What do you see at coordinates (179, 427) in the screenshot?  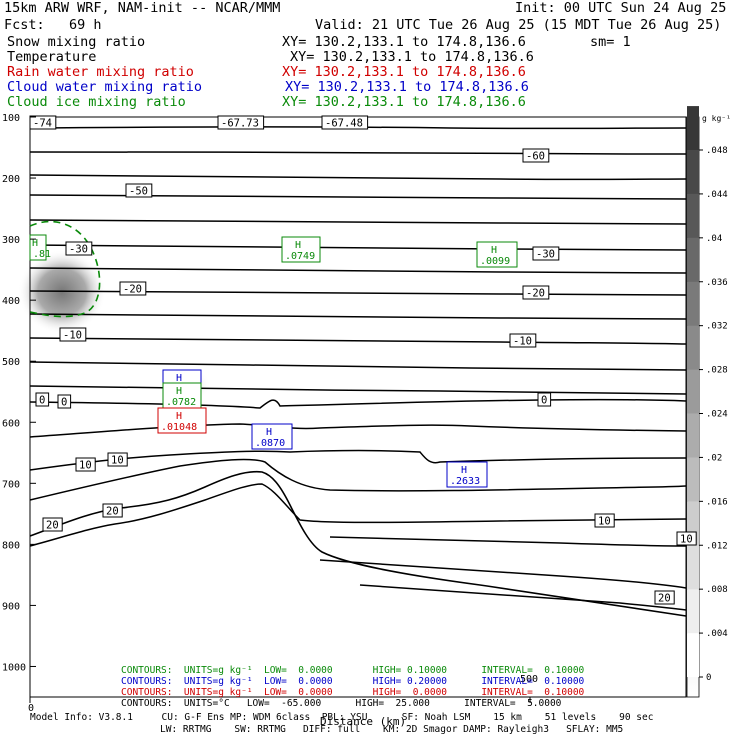 I see `maximum-value-5: .01048` at bounding box center [179, 427].